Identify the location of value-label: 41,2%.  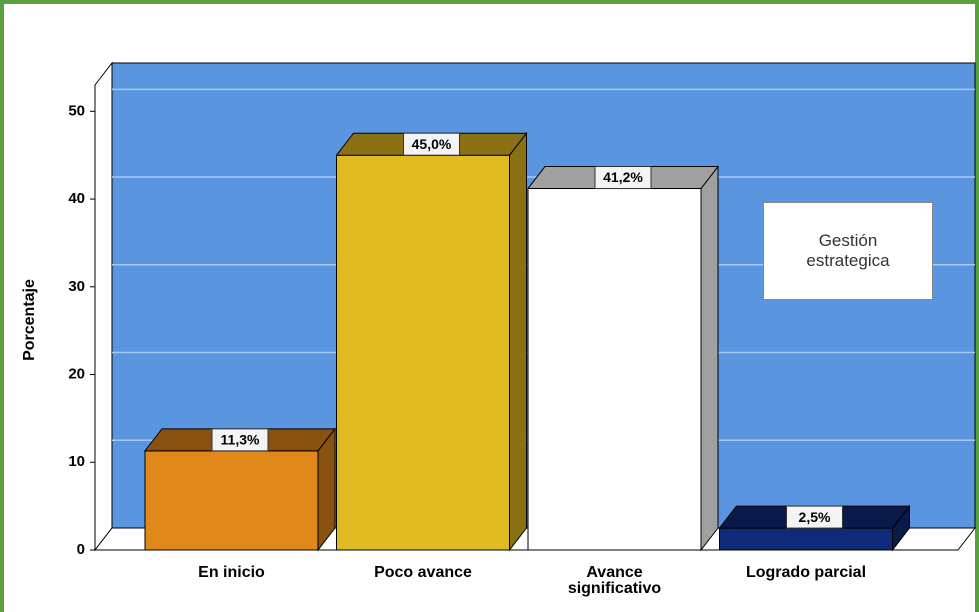
(623, 177).